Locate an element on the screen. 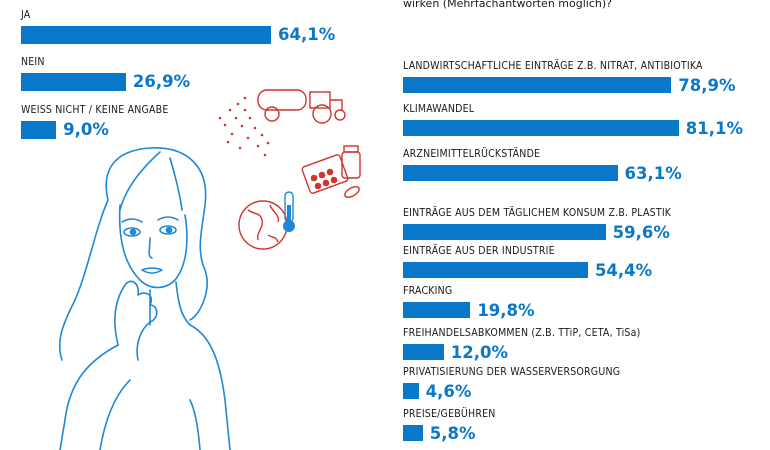 The width and height of the screenshot is (770, 450). bar-value-label: 63,1% is located at coordinates (653, 173).